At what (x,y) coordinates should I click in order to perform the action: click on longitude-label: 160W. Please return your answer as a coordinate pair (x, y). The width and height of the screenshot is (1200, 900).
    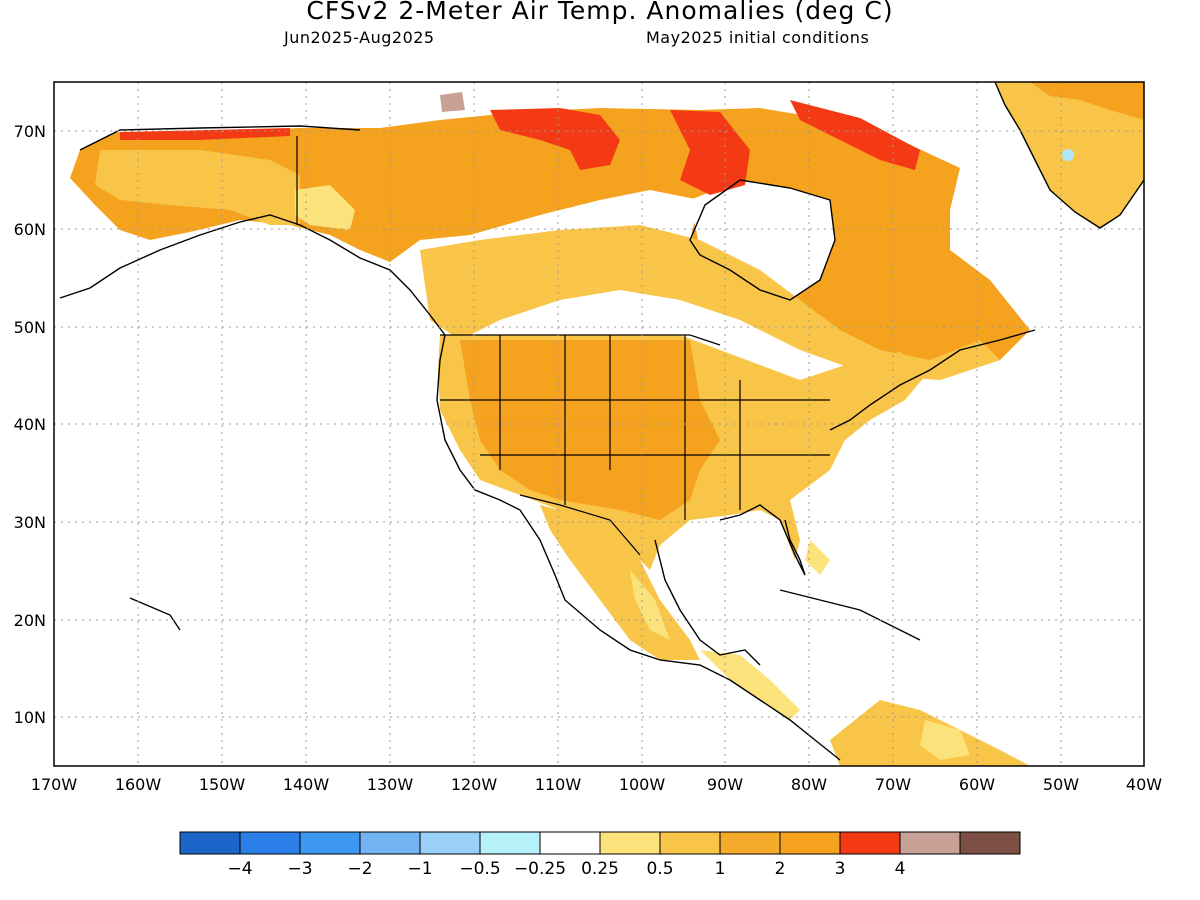
    Looking at the image, I should click on (138, 784).